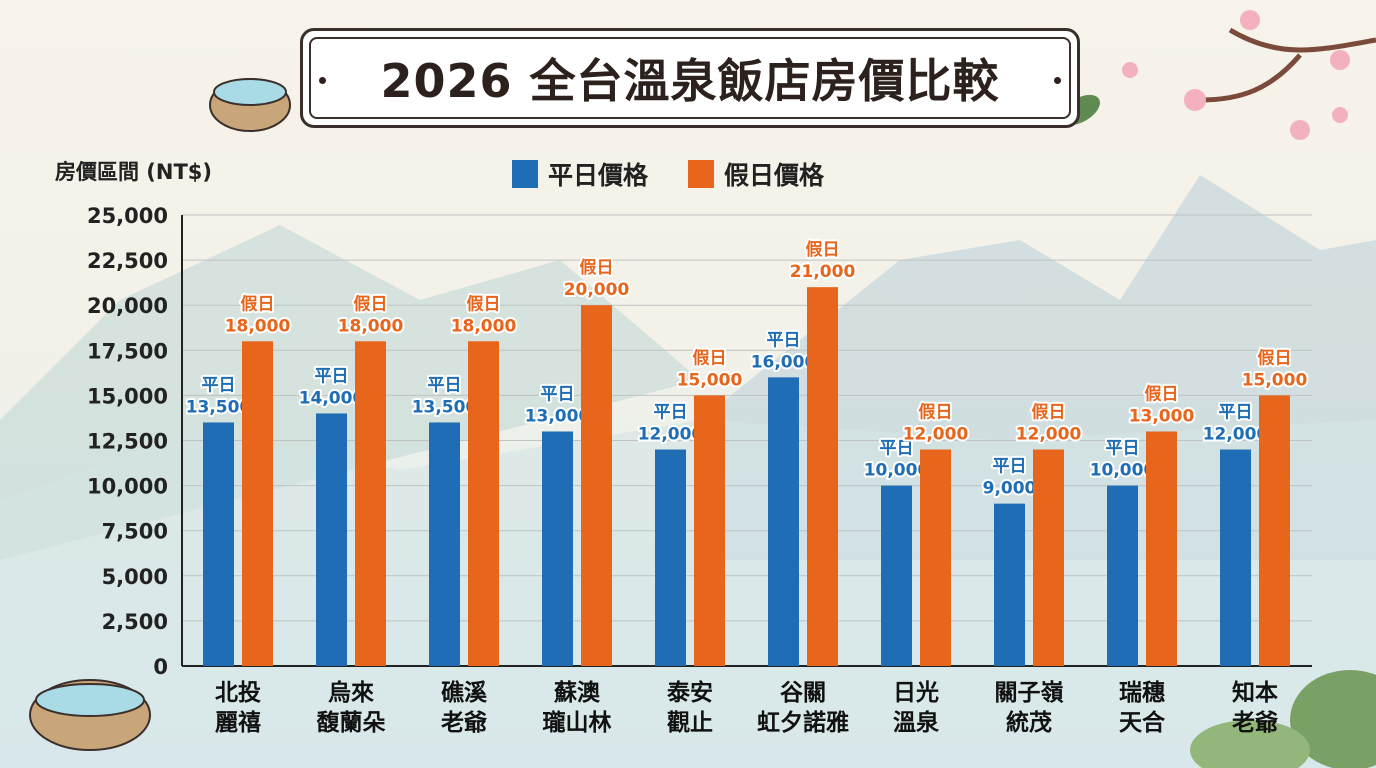 The width and height of the screenshot is (1376, 768). What do you see at coordinates (1142, 722) in the screenshot?
I see `x-tick-label: 天合` at bounding box center [1142, 722].